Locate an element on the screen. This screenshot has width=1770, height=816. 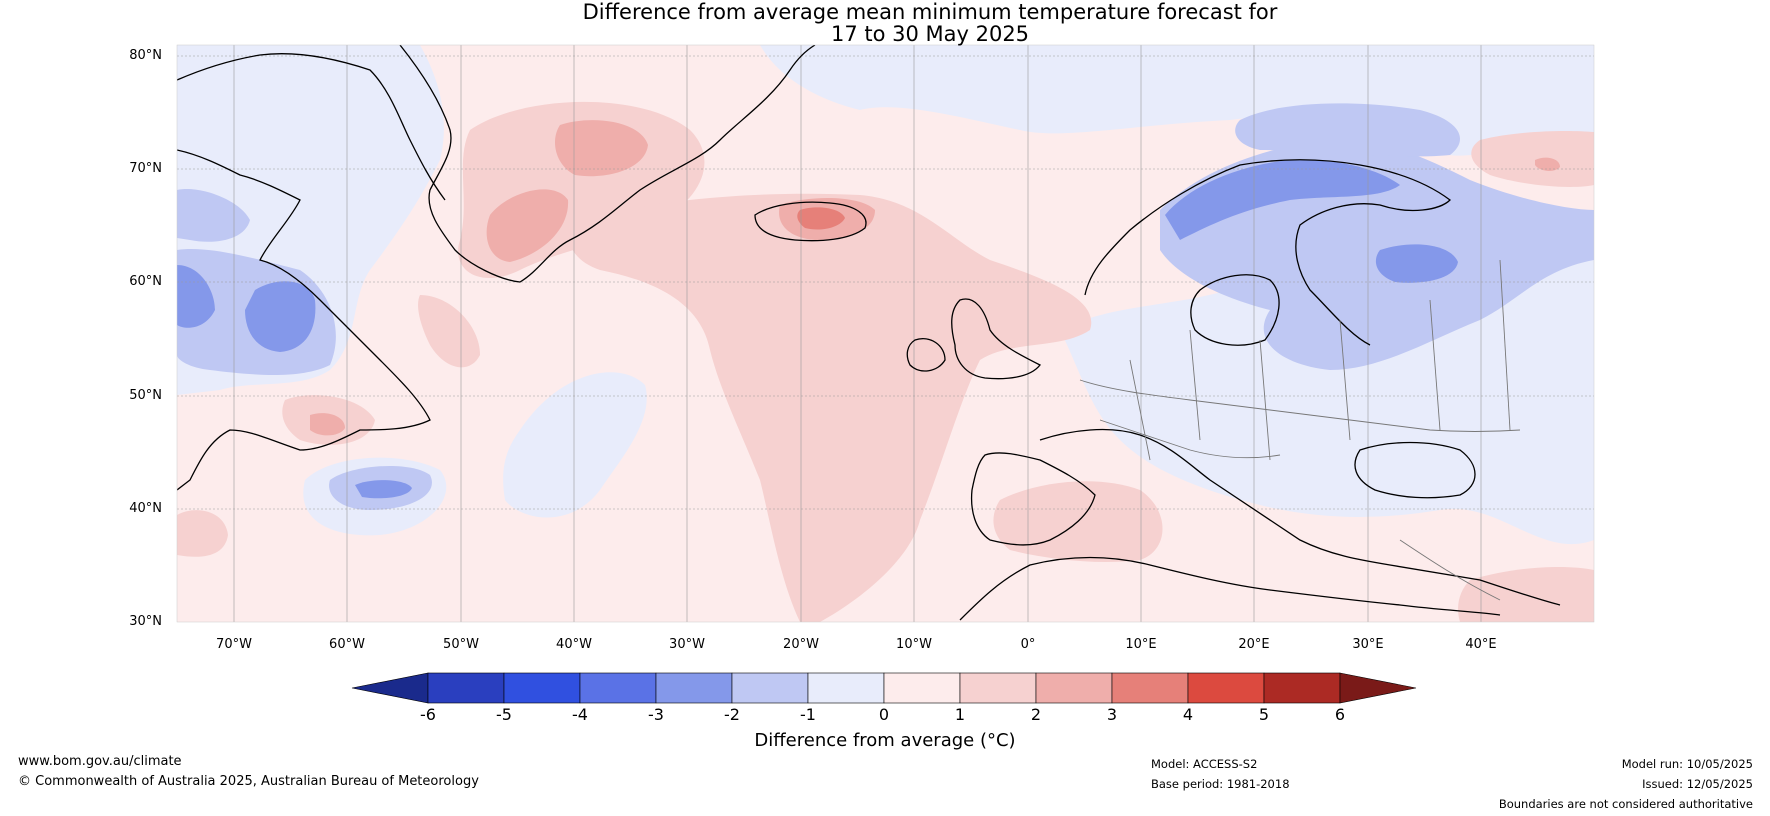
lon-label-0: 0° is located at coordinates (1028, 644).